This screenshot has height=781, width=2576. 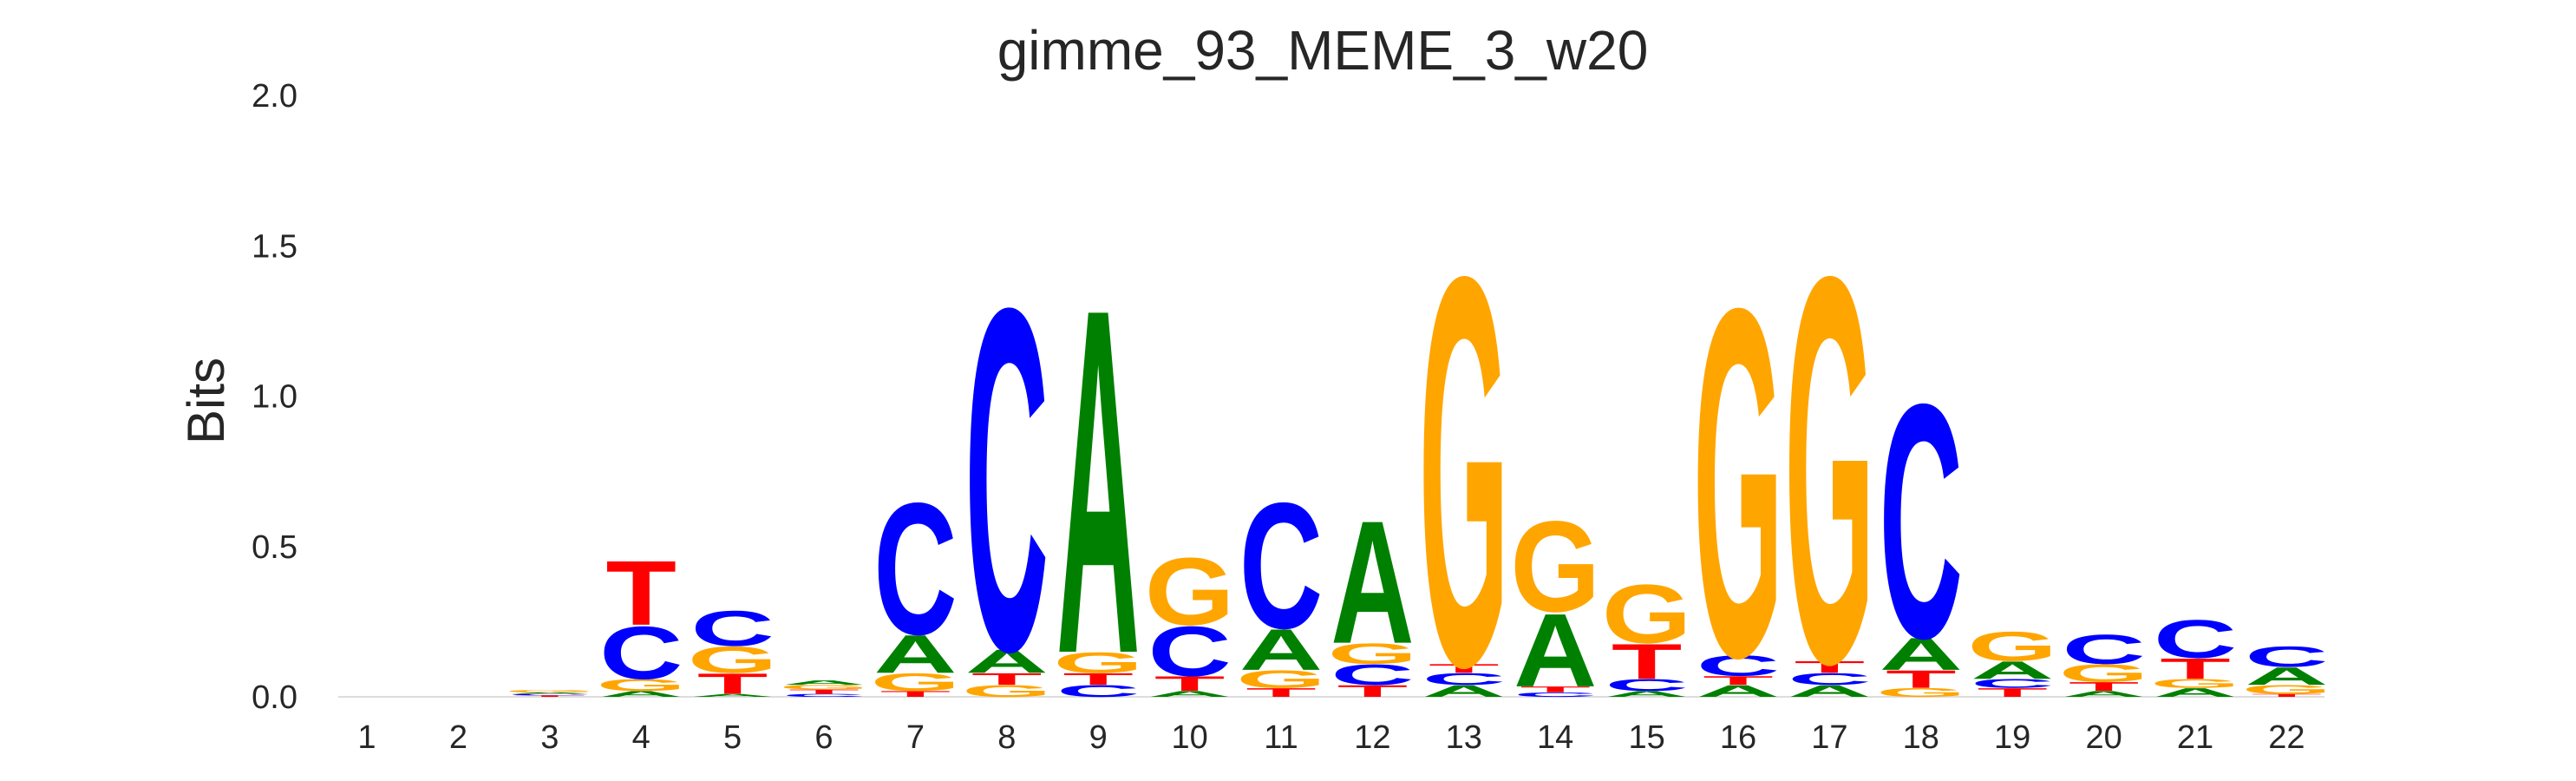 What do you see at coordinates (2103, 737) in the screenshot?
I see `x-tick-label: 20` at bounding box center [2103, 737].